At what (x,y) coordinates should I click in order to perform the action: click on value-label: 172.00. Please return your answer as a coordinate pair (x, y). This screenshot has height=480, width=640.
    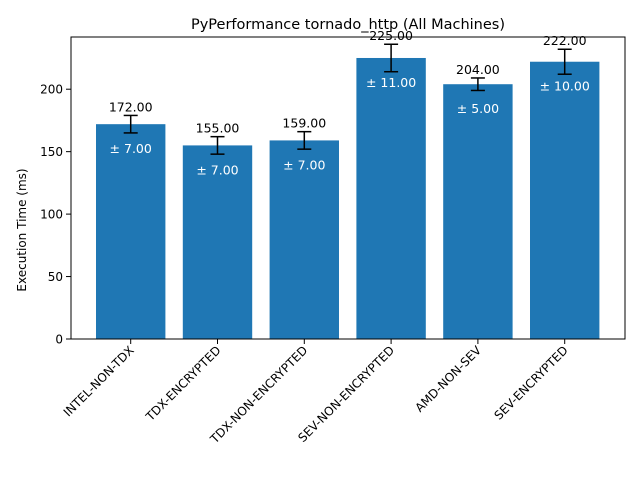
    Looking at the image, I should click on (131, 106).